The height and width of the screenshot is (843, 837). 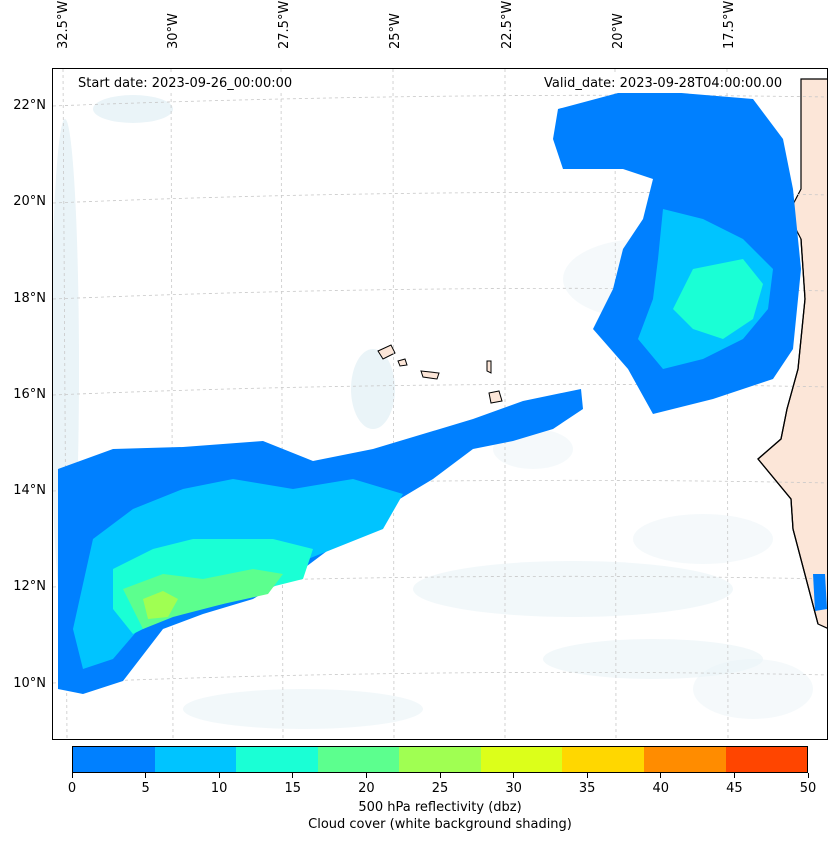 I want to click on lon-label-20w: 20°W, so click(x=618, y=31).